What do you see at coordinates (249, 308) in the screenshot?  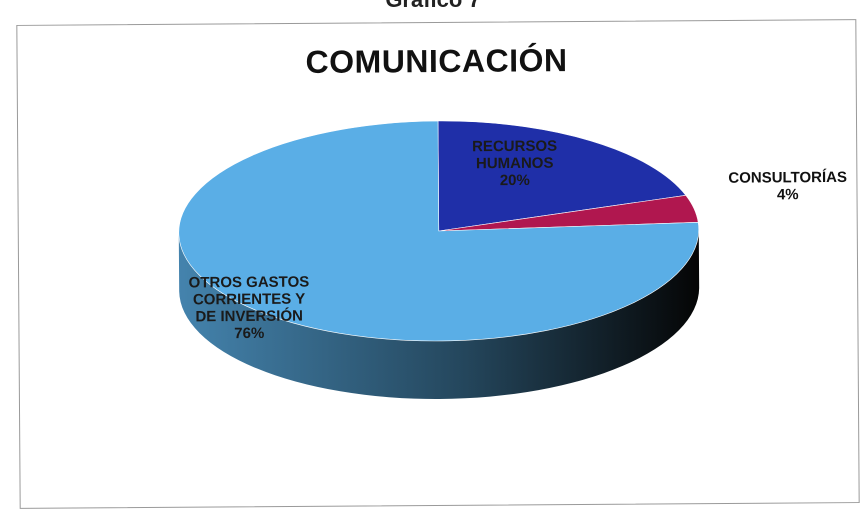 I see `slice-label: OTROS GASTOS CORRIENTES Y DE INVERSIÓN 76%` at bounding box center [249, 308].